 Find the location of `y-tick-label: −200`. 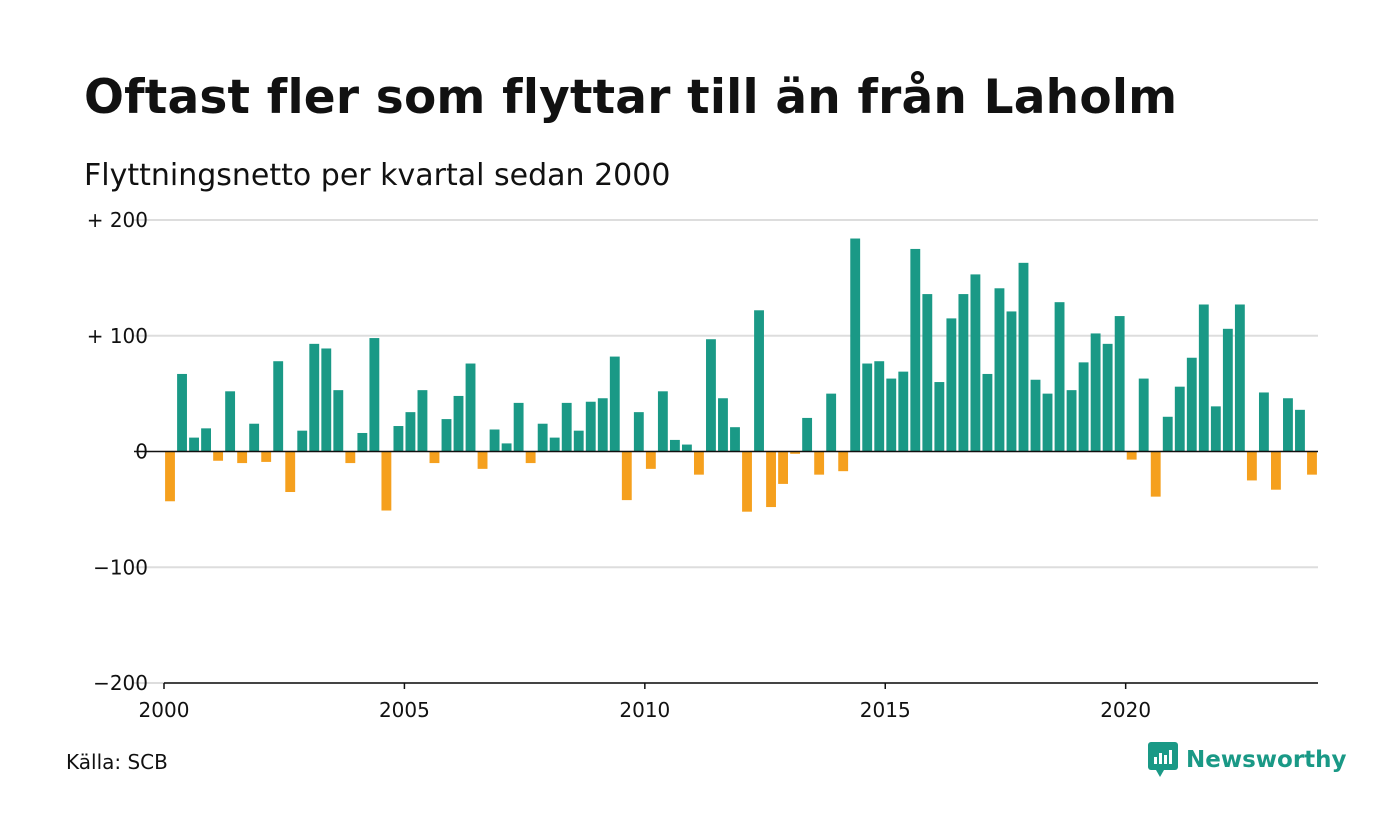

y-tick-label: −200 is located at coordinates (120, 683).